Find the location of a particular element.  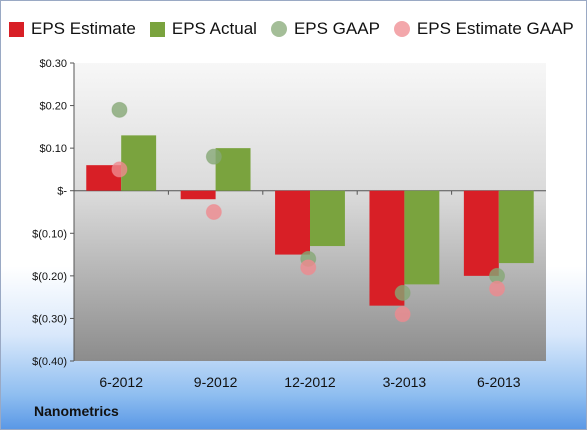

y-tick-label: $(0.30) is located at coordinates (49, 319).